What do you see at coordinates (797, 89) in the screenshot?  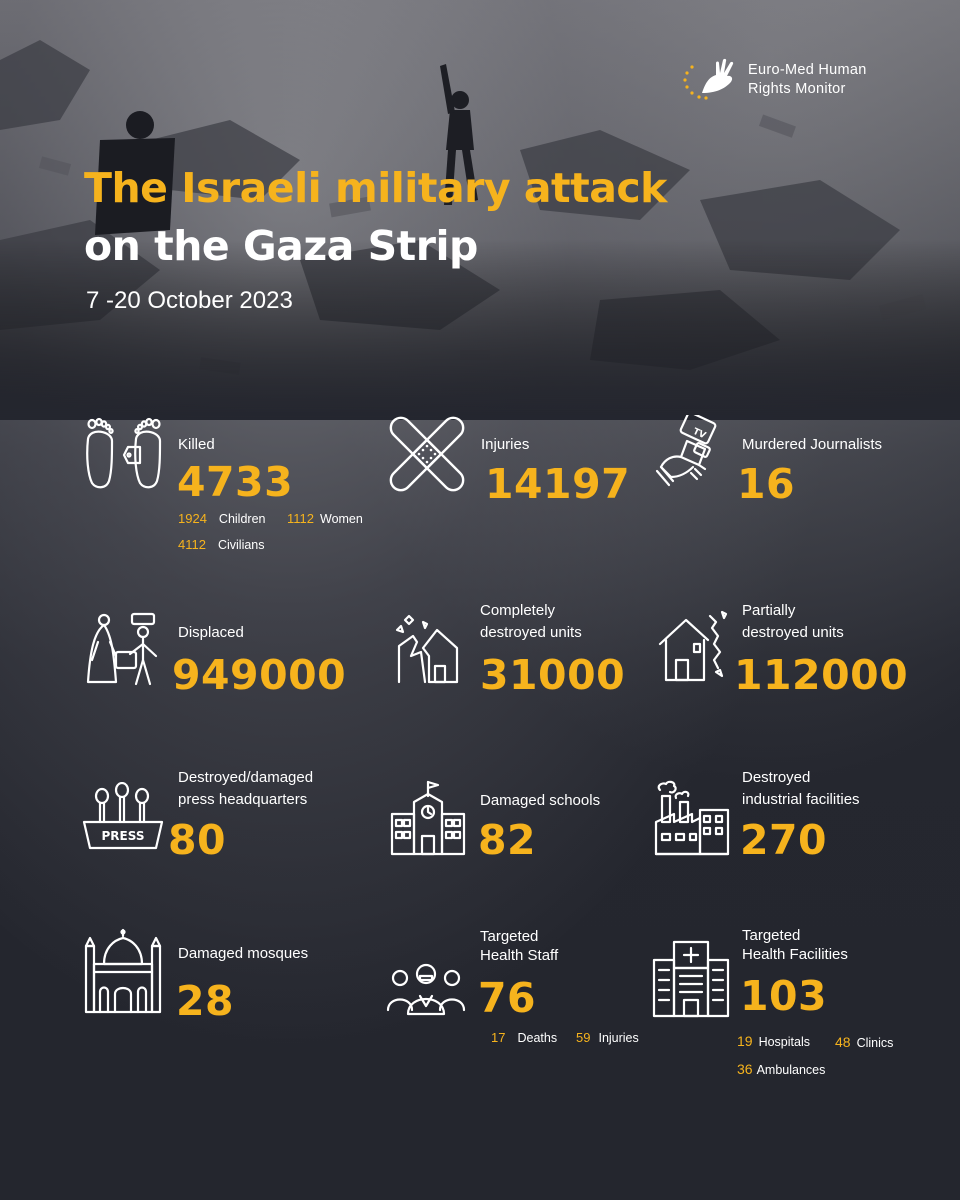 I see `org-name-line2: Rights Monitor` at bounding box center [797, 89].